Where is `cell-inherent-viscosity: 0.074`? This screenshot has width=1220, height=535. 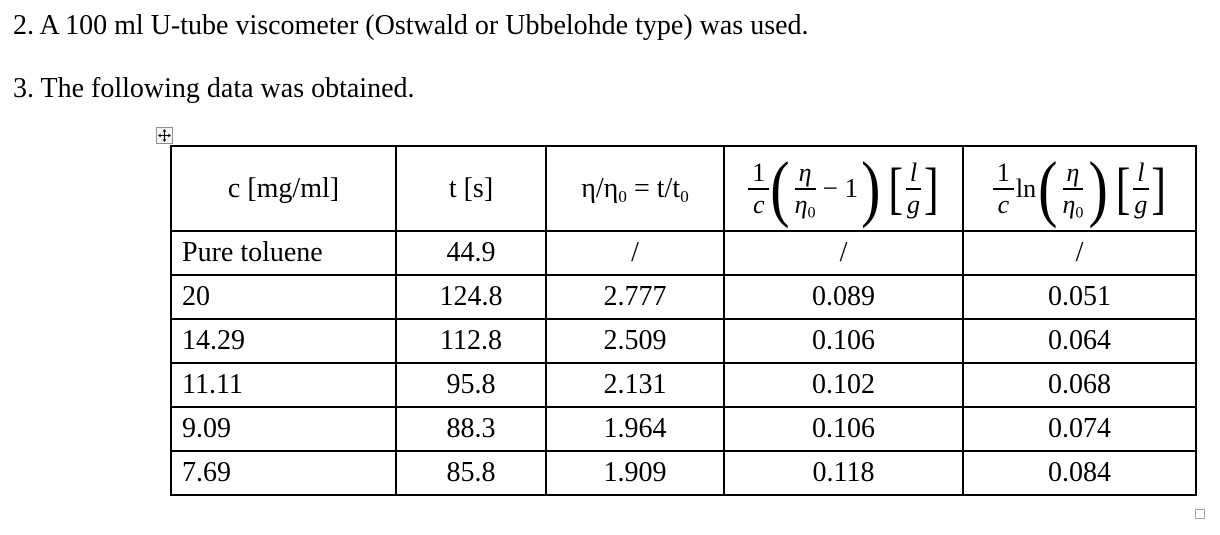 cell-inherent-viscosity: 0.074 is located at coordinates (1079, 429).